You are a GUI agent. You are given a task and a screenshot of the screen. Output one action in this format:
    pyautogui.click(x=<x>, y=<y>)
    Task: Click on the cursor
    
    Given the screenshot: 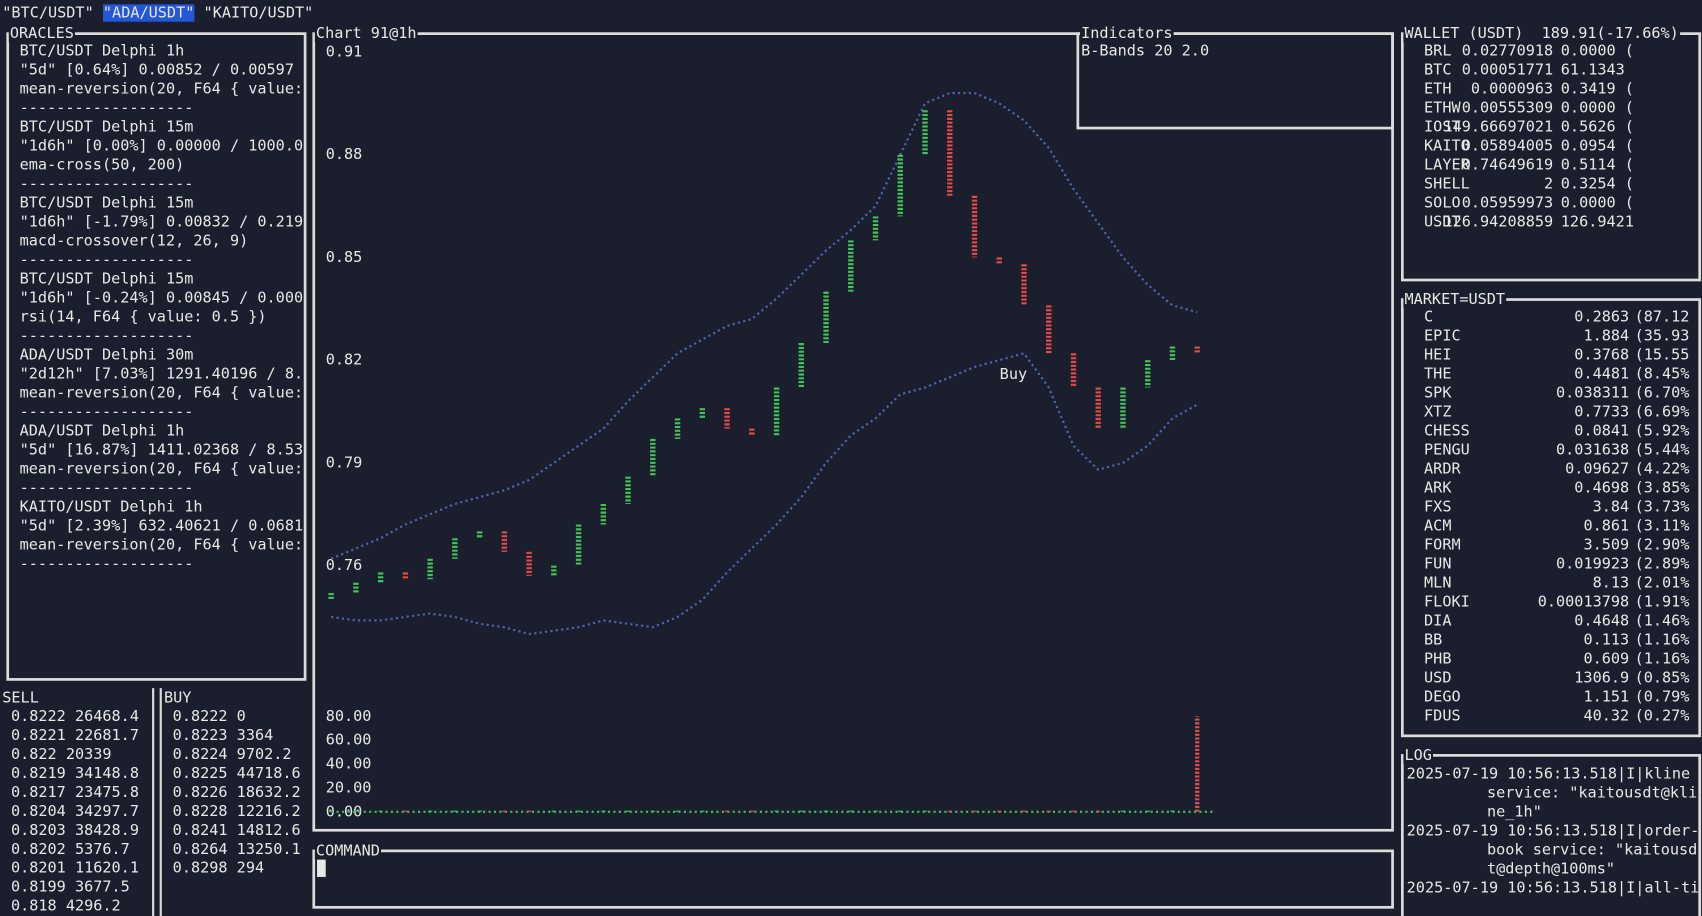 What is the action you would take?
    pyautogui.click(x=321, y=868)
    